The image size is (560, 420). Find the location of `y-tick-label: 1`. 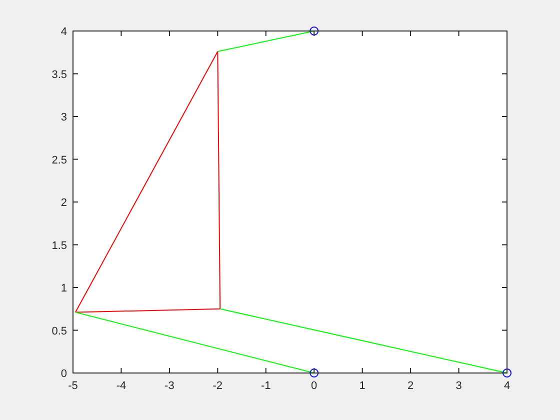

y-tick-label: 1 is located at coordinates (63, 288).